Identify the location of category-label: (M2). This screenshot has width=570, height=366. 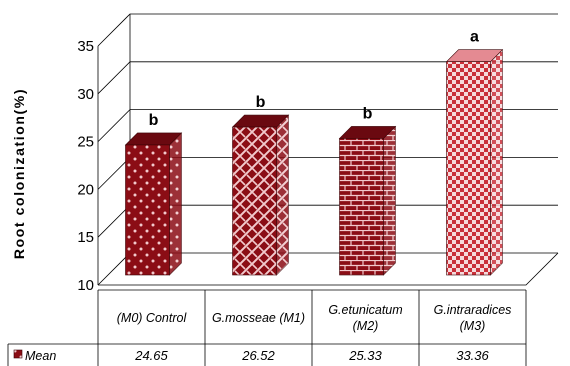
(366, 326).